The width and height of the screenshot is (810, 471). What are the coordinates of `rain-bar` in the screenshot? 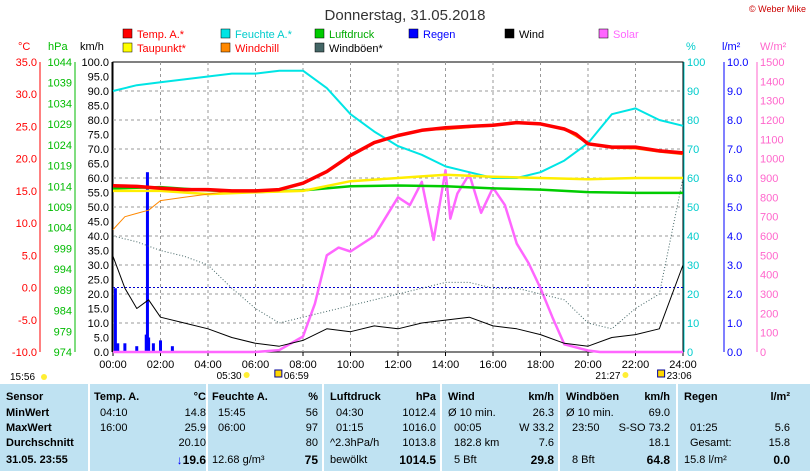 It's located at (153, 347).